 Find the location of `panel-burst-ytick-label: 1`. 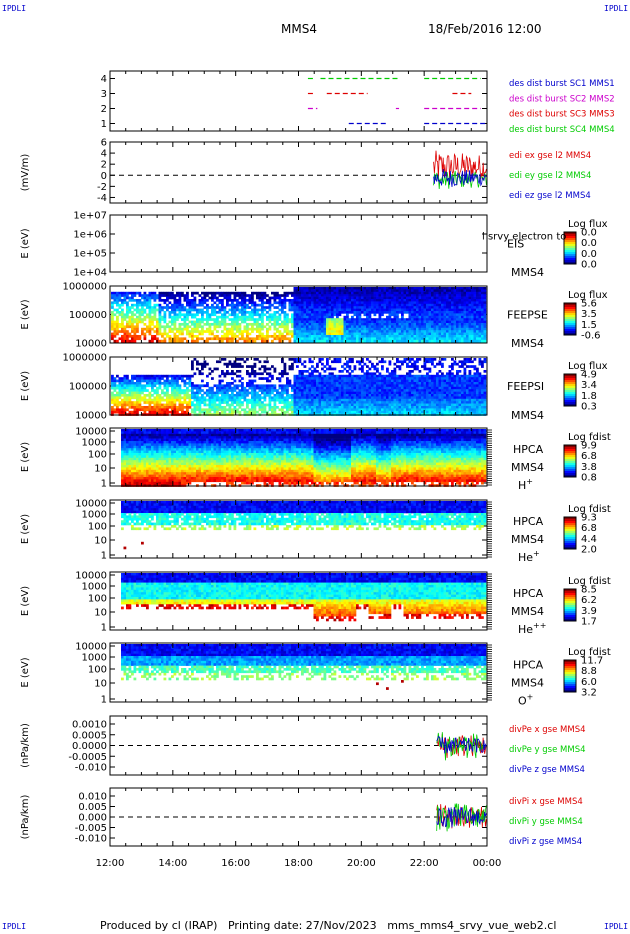

panel-burst-ytick-label: 1 is located at coordinates (104, 124).